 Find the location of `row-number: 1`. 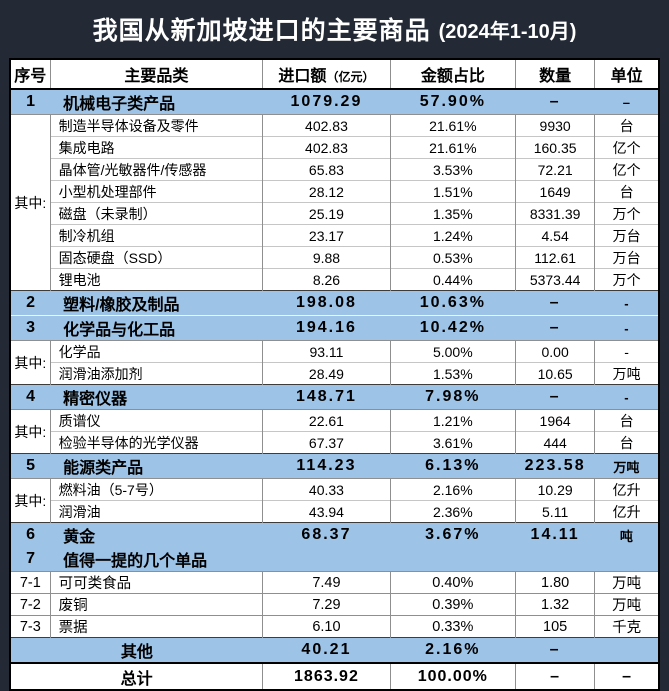

row-number: 1 is located at coordinates (30, 101).